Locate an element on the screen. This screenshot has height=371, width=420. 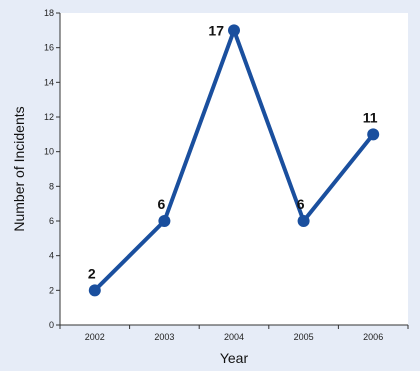
y-tick-label: 2 is located at coordinates (51, 290).